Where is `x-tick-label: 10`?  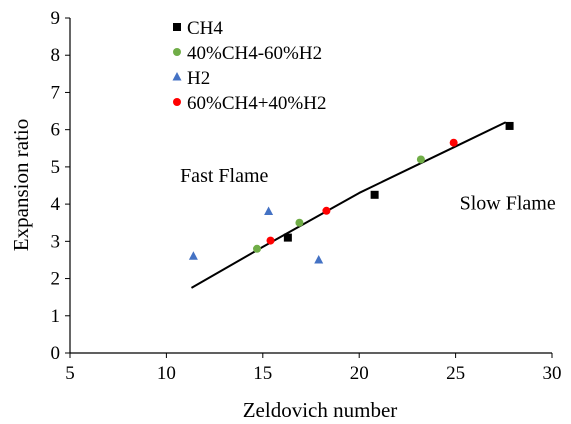 x-tick-label: 10 is located at coordinates (166, 373).